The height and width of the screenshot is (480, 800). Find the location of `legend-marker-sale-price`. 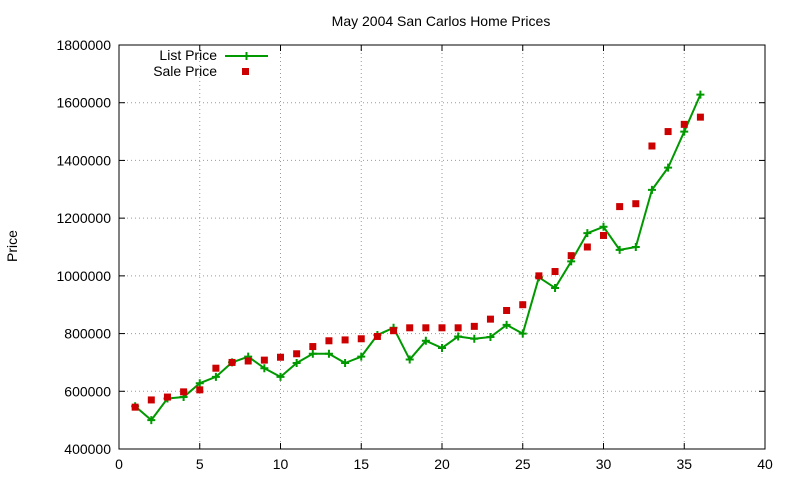

legend-marker-sale-price is located at coordinates (245, 71).